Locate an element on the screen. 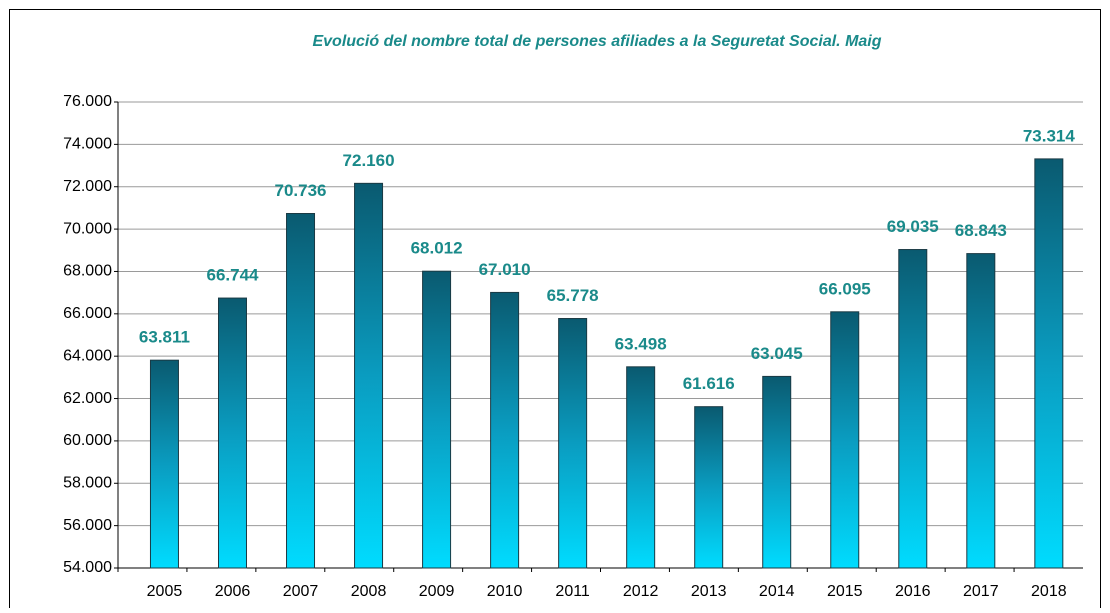 The width and height of the screenshot is (1110, 613). x-tick-label: 2013 is located at coordinates (709, 591).